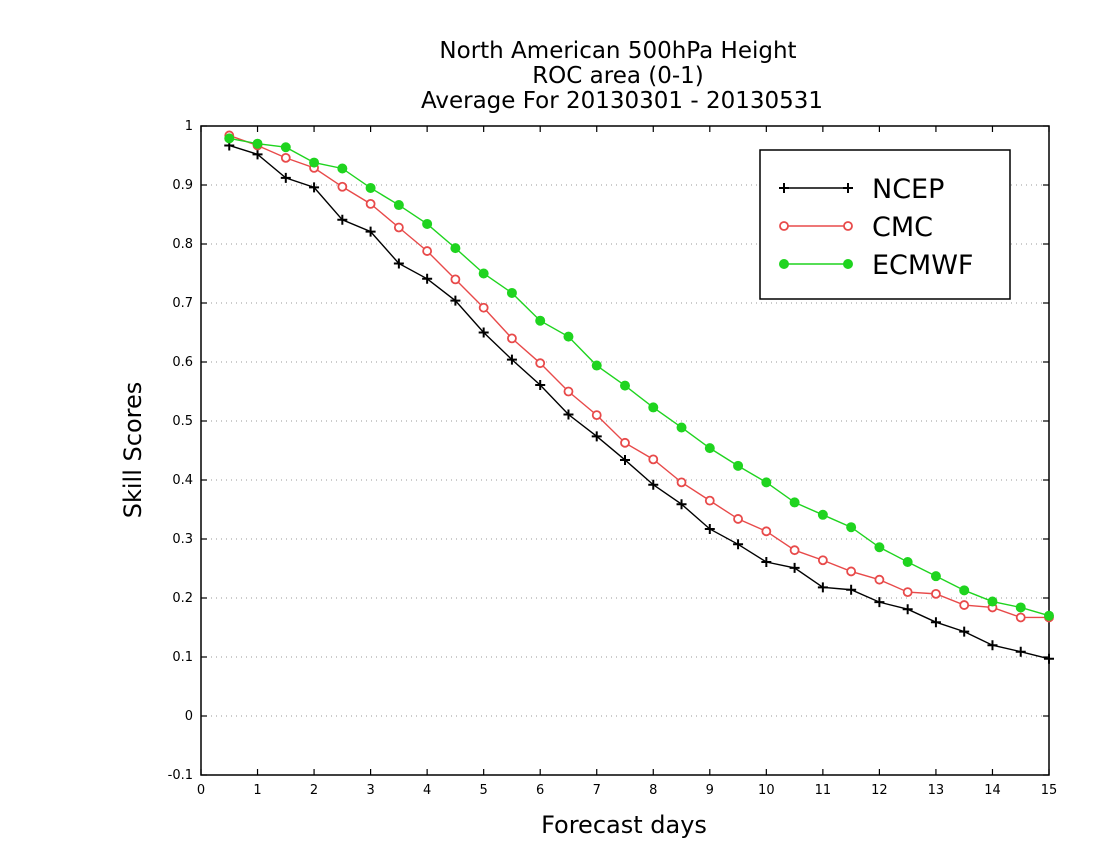 Image resolution: width=1100 pixels, height=850 pixels. I want to click on y-tick-label: 0.9, so click(182, 185).